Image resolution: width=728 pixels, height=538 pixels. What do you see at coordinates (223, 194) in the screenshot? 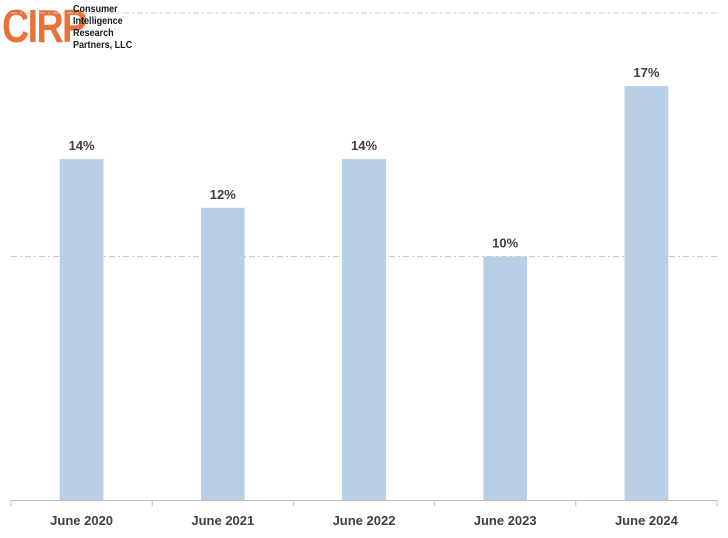
I see `data-label: 12%` at bounding box center [223, 194].